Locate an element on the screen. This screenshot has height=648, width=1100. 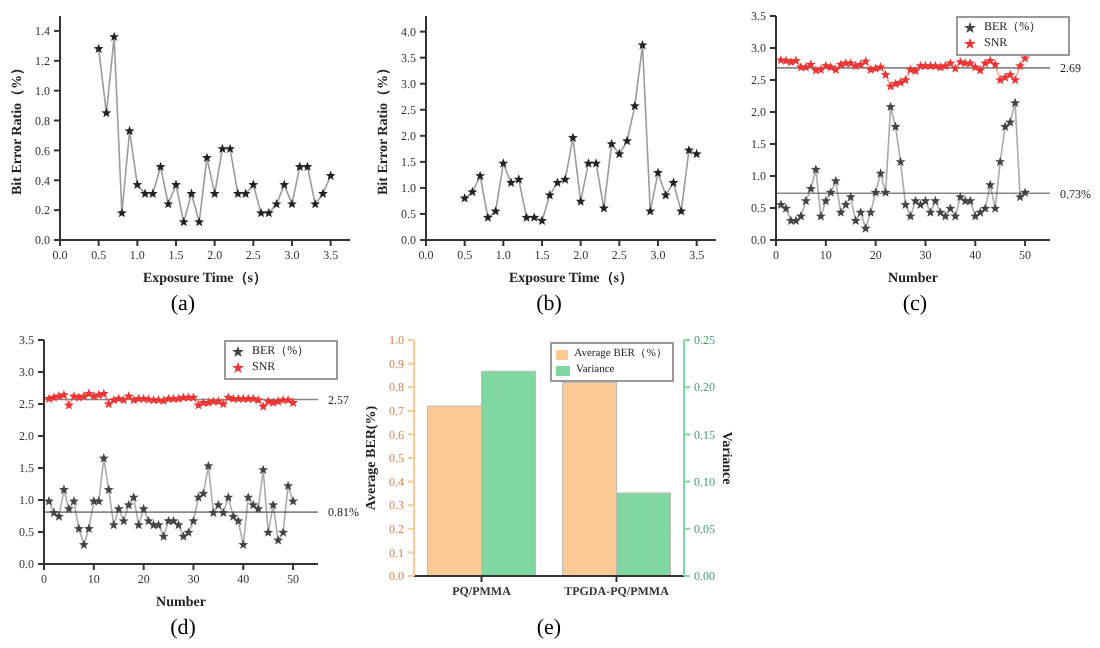
text: (a) is located at coordinates (183, 305).